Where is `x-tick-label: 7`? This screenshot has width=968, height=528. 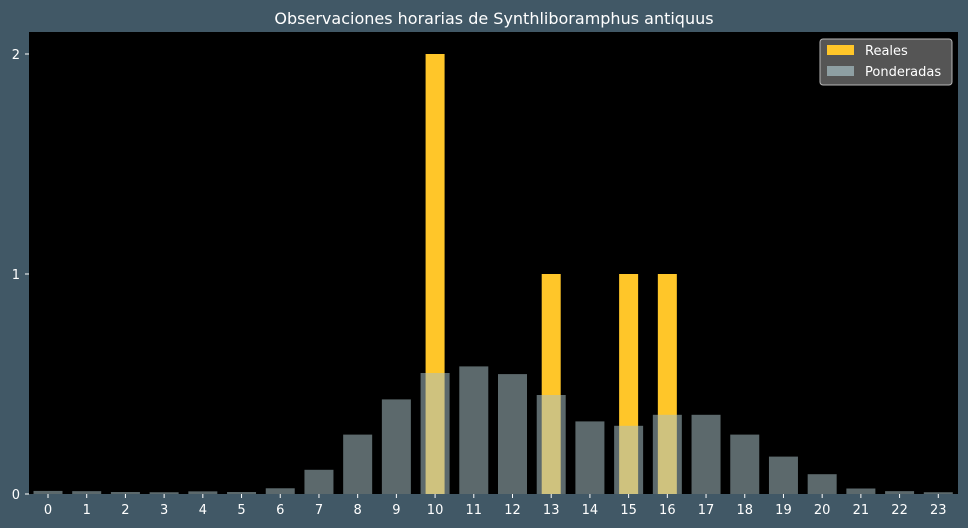 x-tick-label: 7 is located at coordinates (319, 510).